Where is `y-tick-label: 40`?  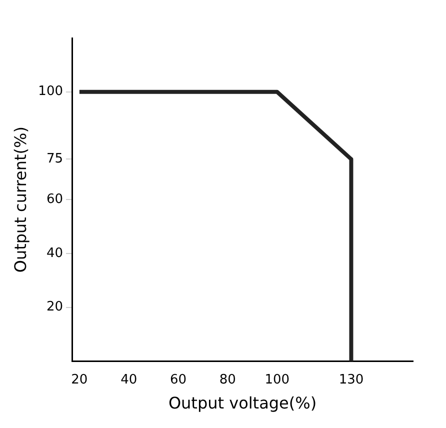 y-tick-label: 40 is located at coordinates (55, 253).